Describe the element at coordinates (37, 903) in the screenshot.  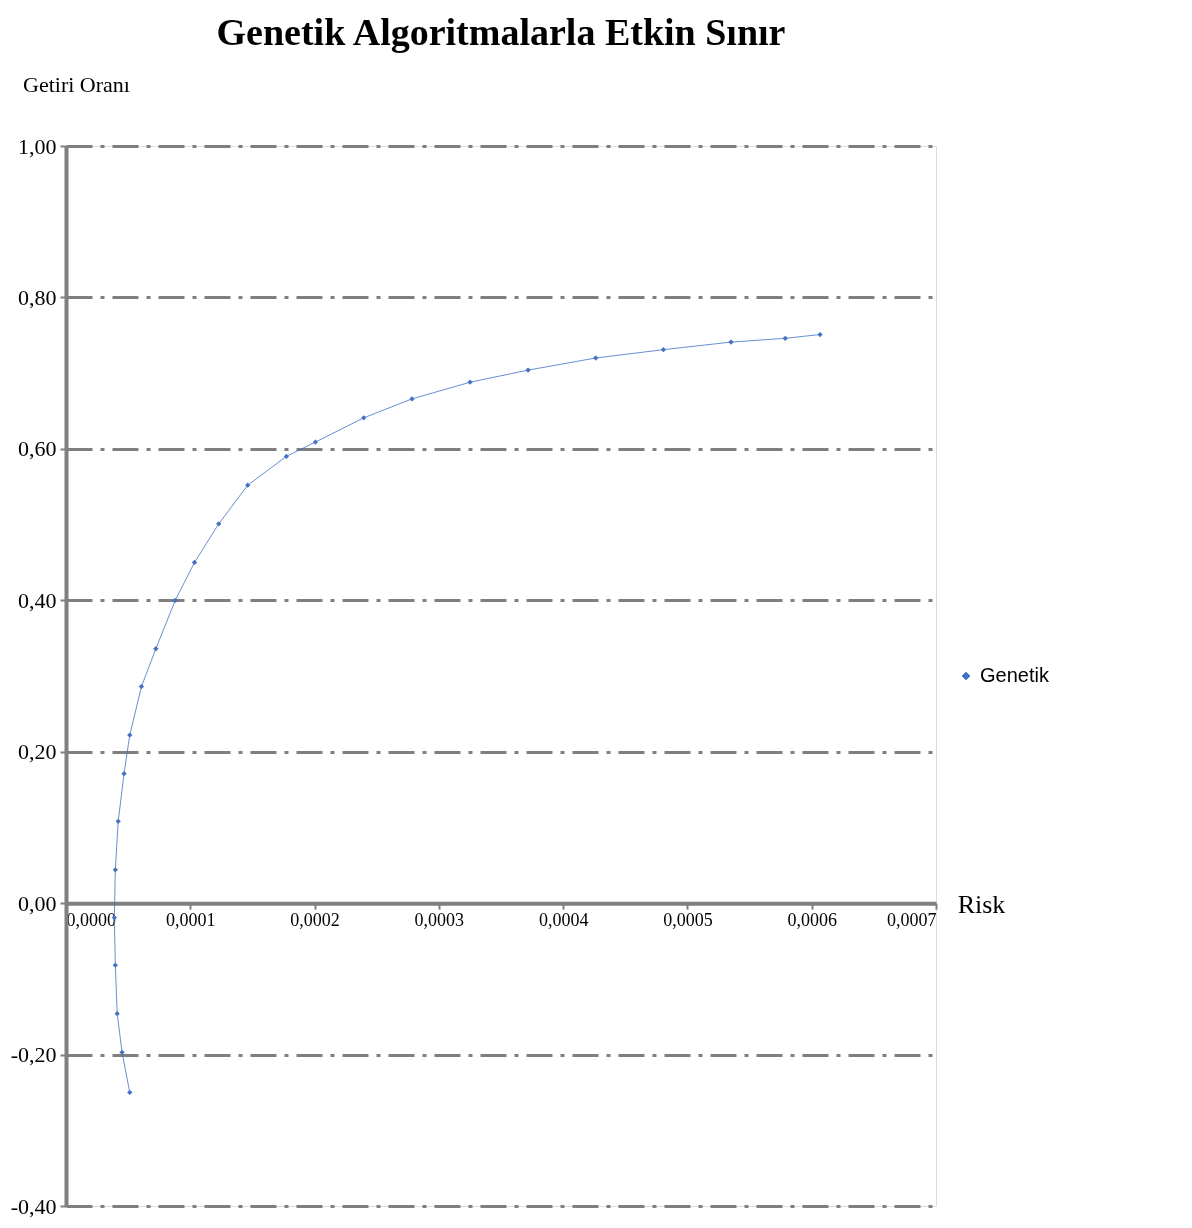
I see `y-tick-label: 0,00` at that location.